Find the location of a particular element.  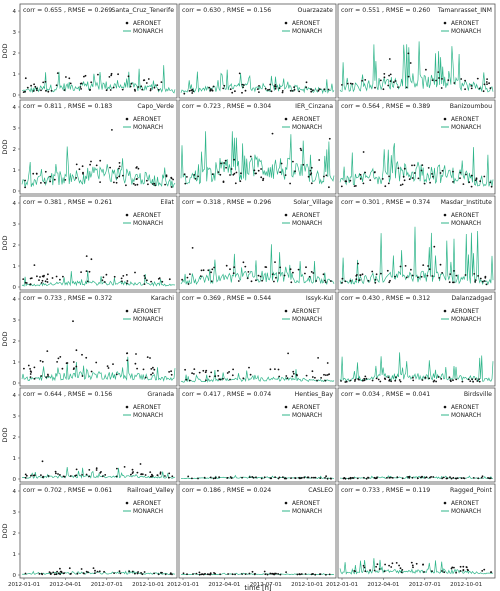

panel-station-name: Issyk-Kul is located at coordinates (319, 298).